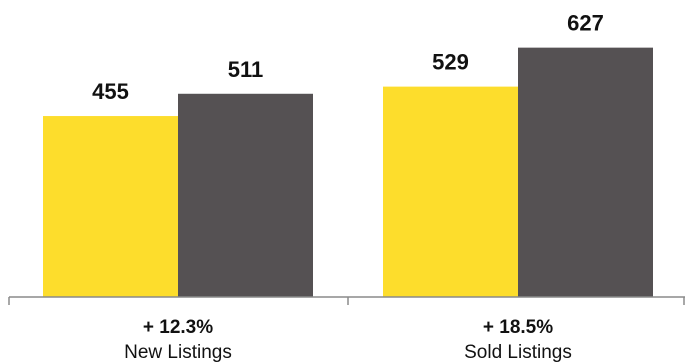 The image size is (685, 364). What do you see at coordinates (178, 327) in the screenshot?
I see `change-label-0: + 12.3%` at bounding box center [178, 327].